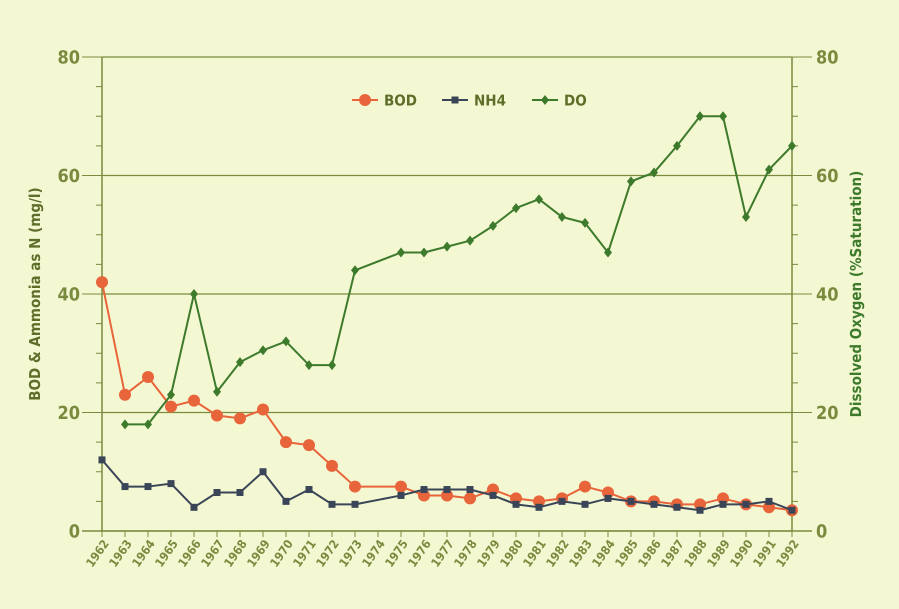 The image size is (899, 609). Describe the element at coordinates (68, 176) in the screenshot. I see `y-tick-label: 60` at that location.